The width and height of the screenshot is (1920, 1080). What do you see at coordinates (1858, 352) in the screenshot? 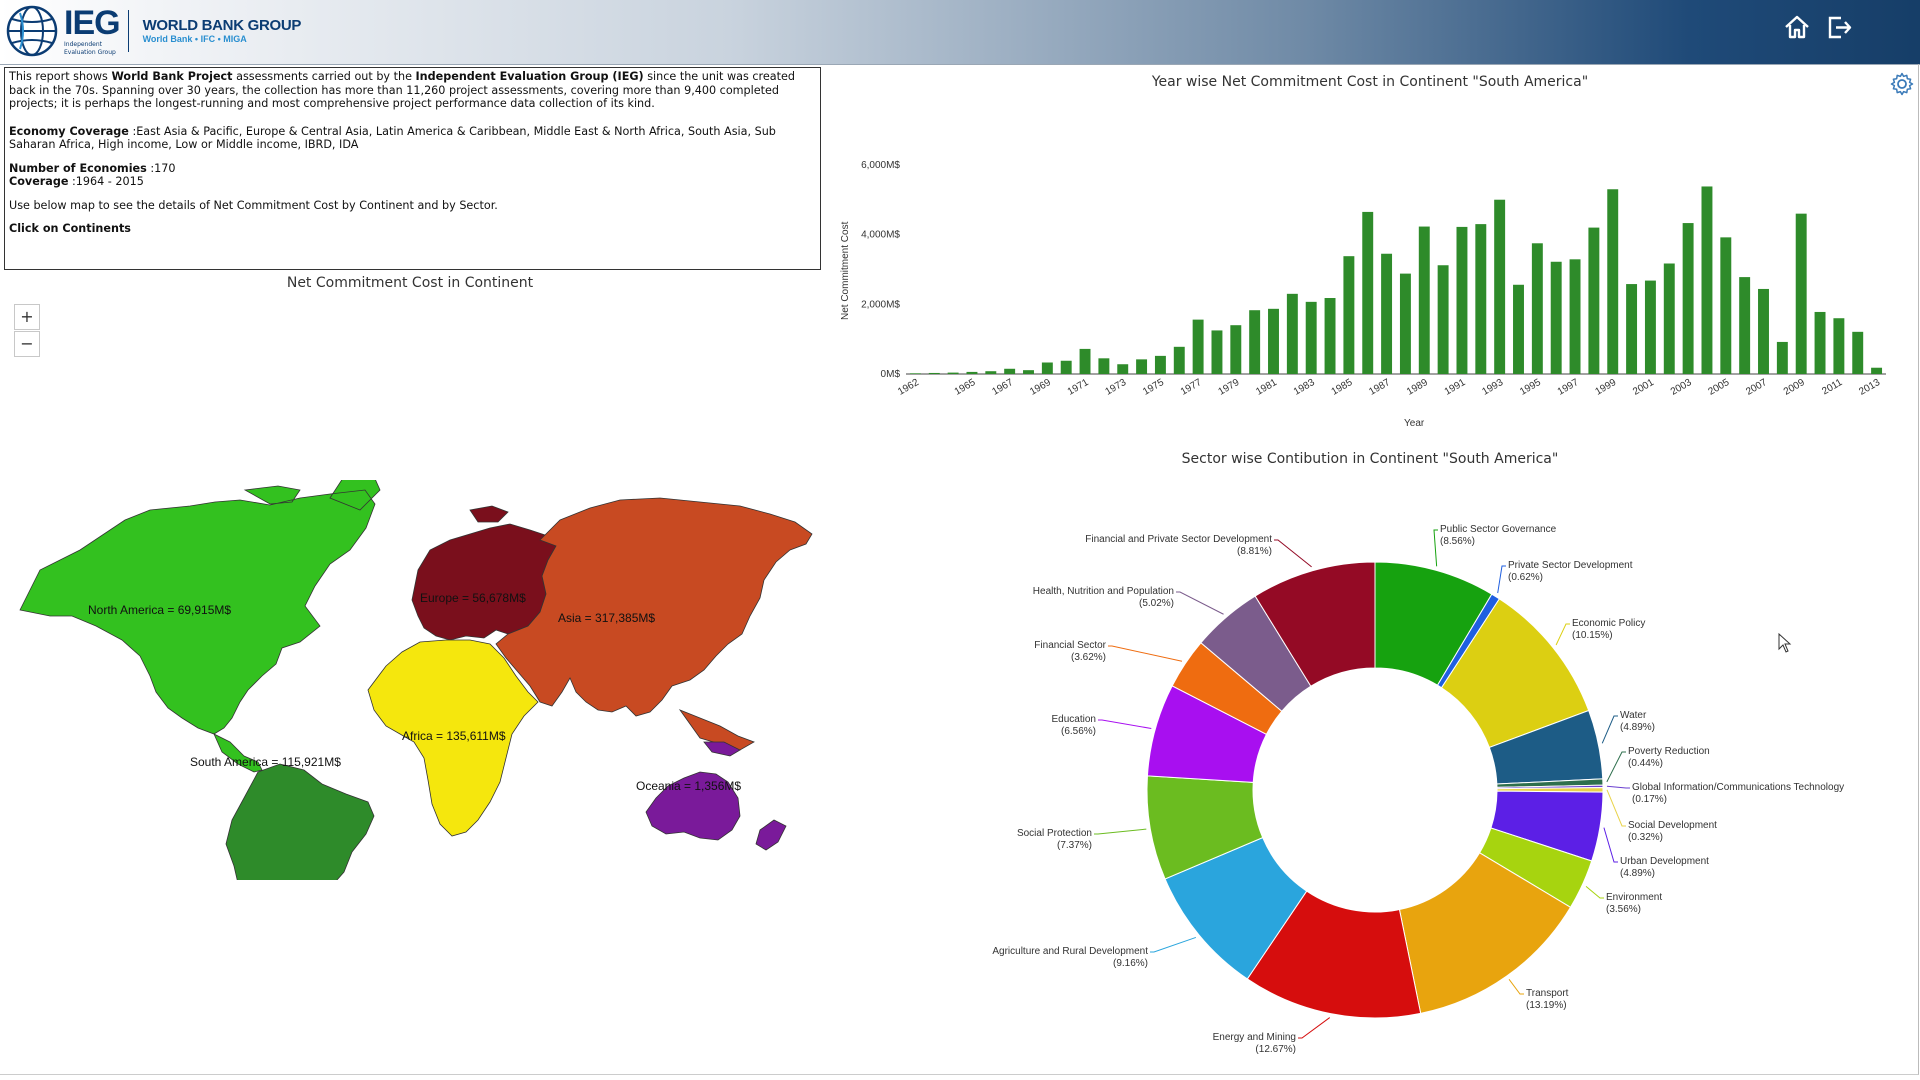
I see `bar-2012` at bounding box center [1858, 352].